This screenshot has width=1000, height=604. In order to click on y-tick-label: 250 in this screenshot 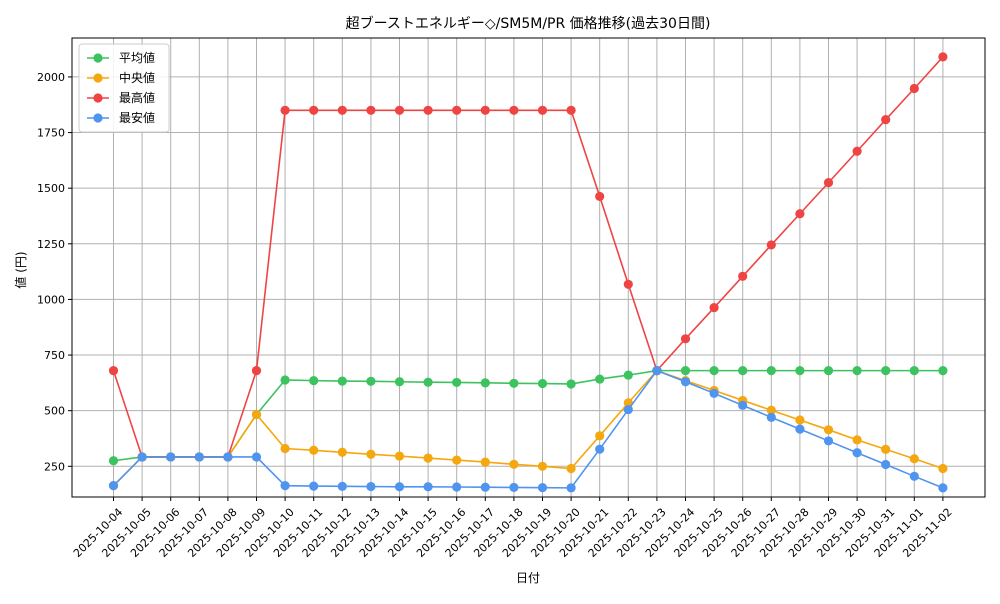, I will do `click(54, 466)`.